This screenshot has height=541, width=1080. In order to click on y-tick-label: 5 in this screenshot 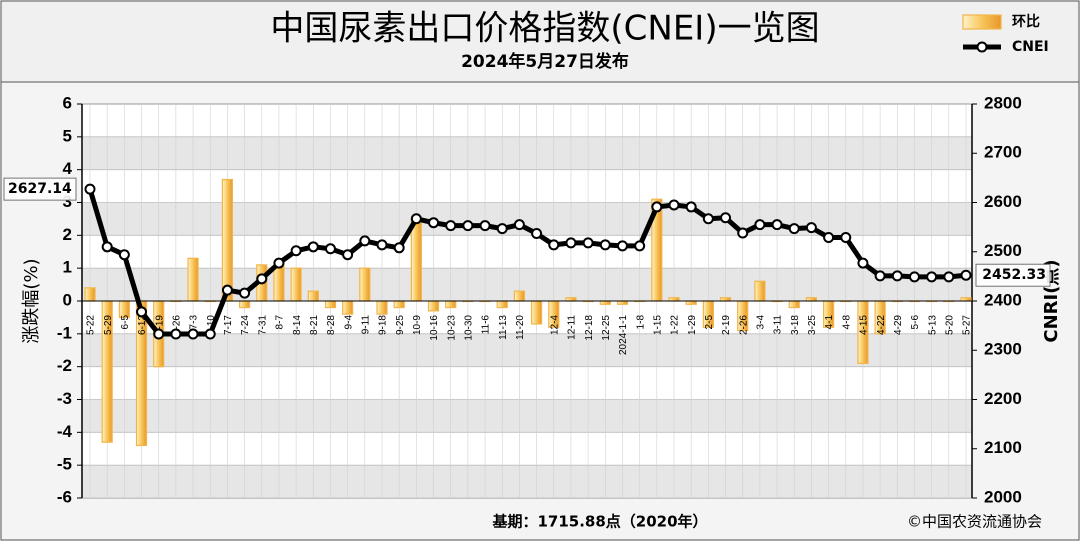, I will do `click(67, 135)`.